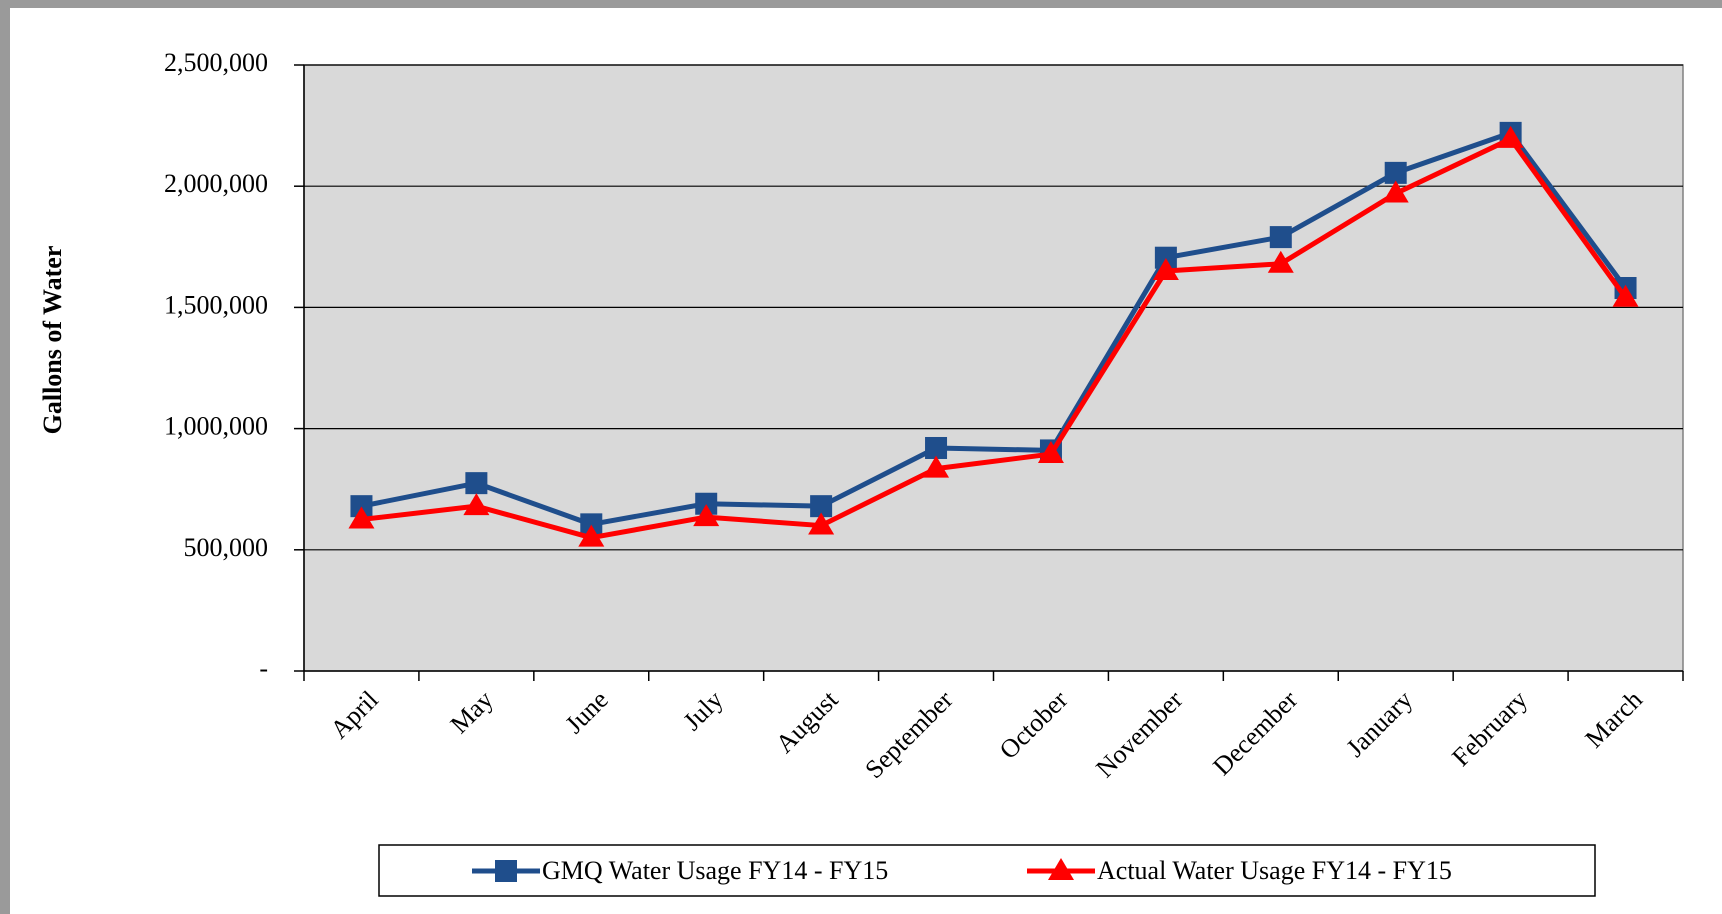 This screenshot has width=1722, height=914. I want to click on legend-label: Actual Water Usage FY14 - FY15, so click(1274, 870).